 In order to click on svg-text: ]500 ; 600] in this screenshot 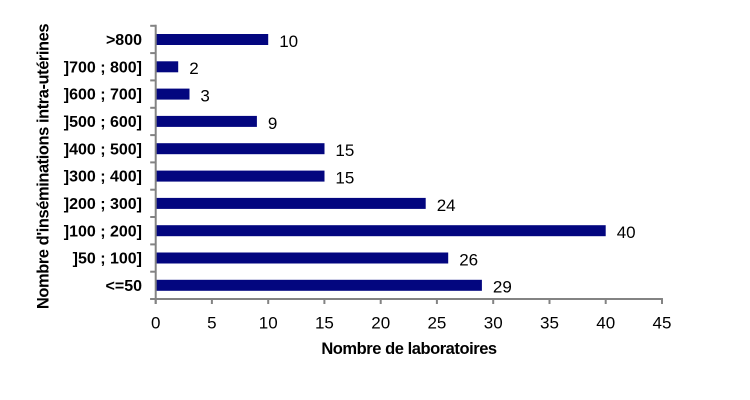, I will do `click(103, 122)`.